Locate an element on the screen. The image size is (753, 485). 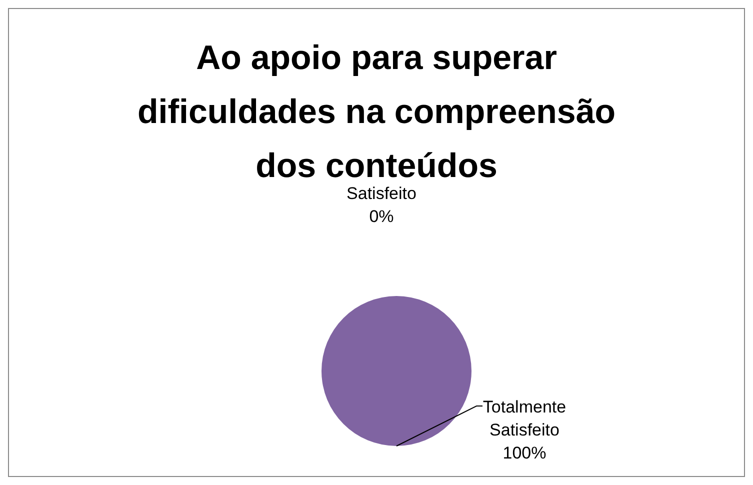
category-label: Satisfeito is located at coordinates (381, 194).